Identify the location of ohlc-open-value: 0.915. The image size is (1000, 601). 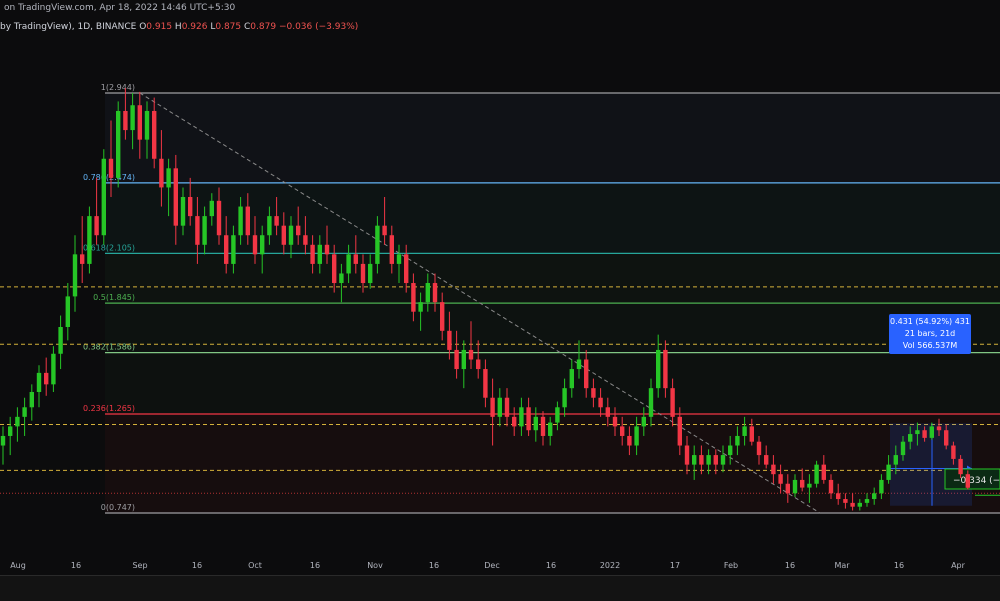
(159, 27).